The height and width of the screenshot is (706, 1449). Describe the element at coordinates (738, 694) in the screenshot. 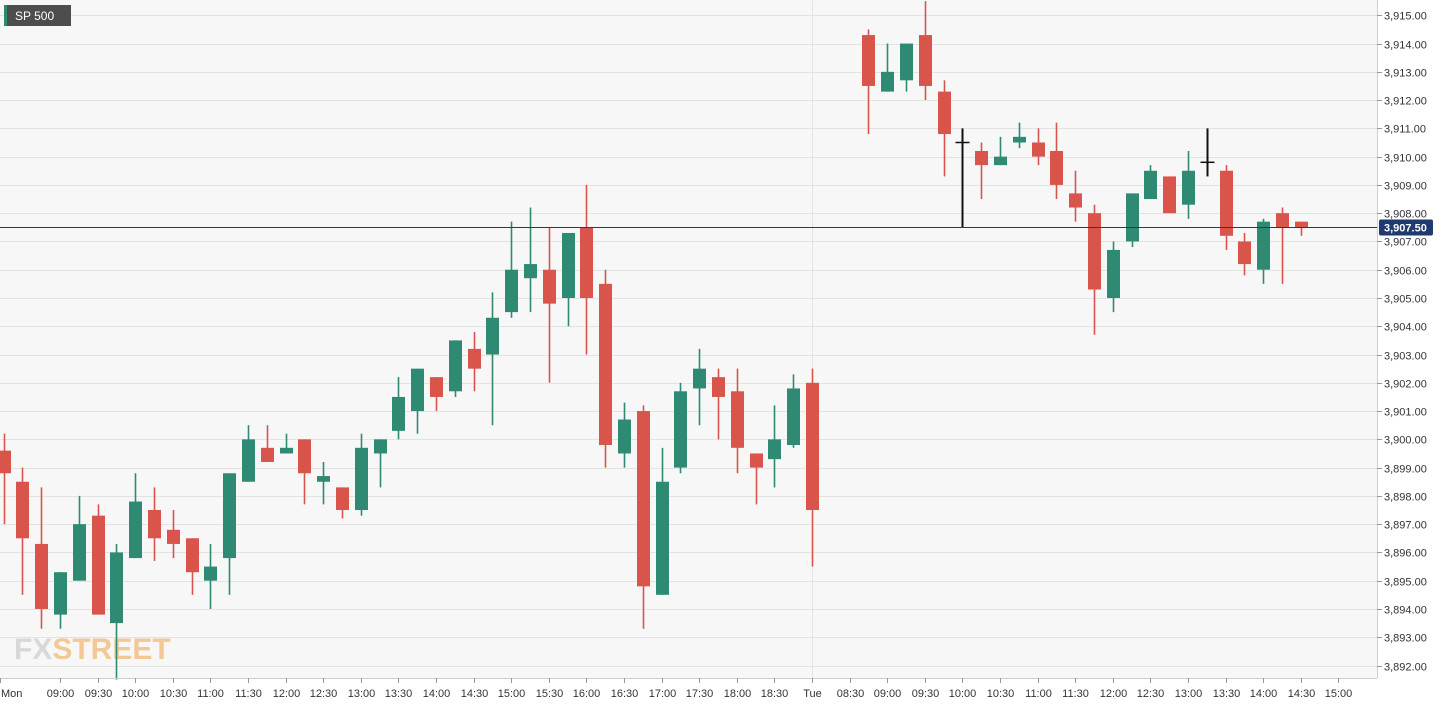

I see `x-tick-label: 18:00` at that location.